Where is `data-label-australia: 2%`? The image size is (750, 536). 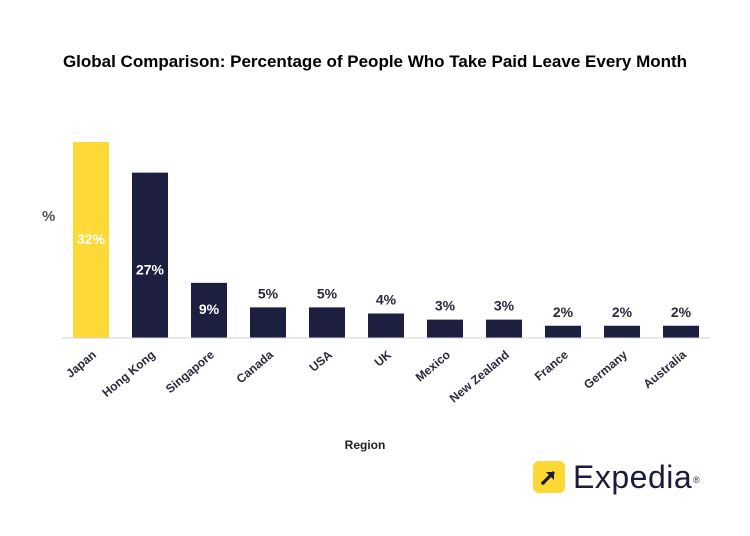
data-label-australia: 2% is located at coordinates (681, 312).